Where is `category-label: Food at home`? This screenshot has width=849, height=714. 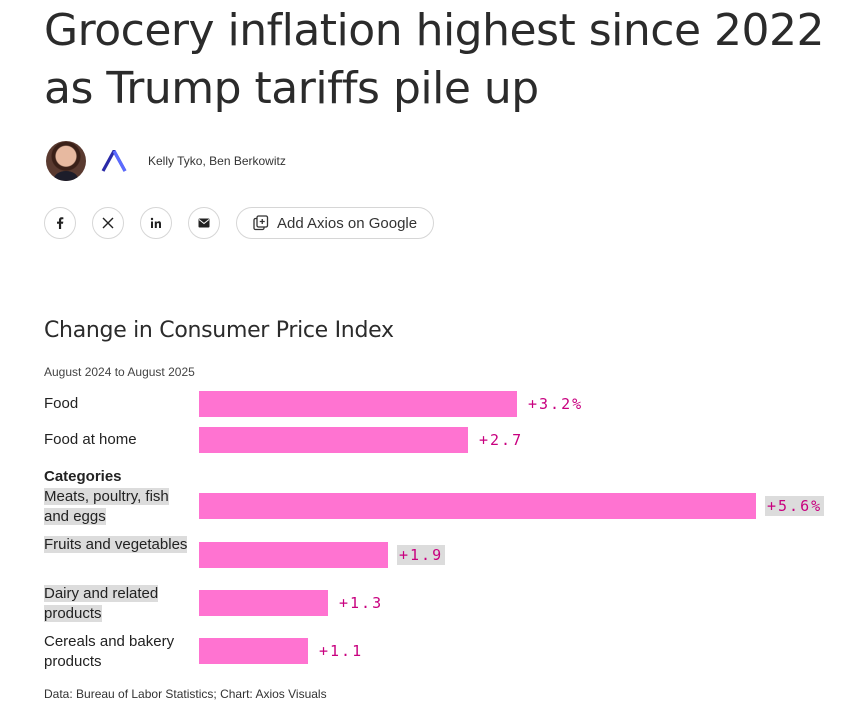 category-label: Food at home is located at coordinates (90, 439).